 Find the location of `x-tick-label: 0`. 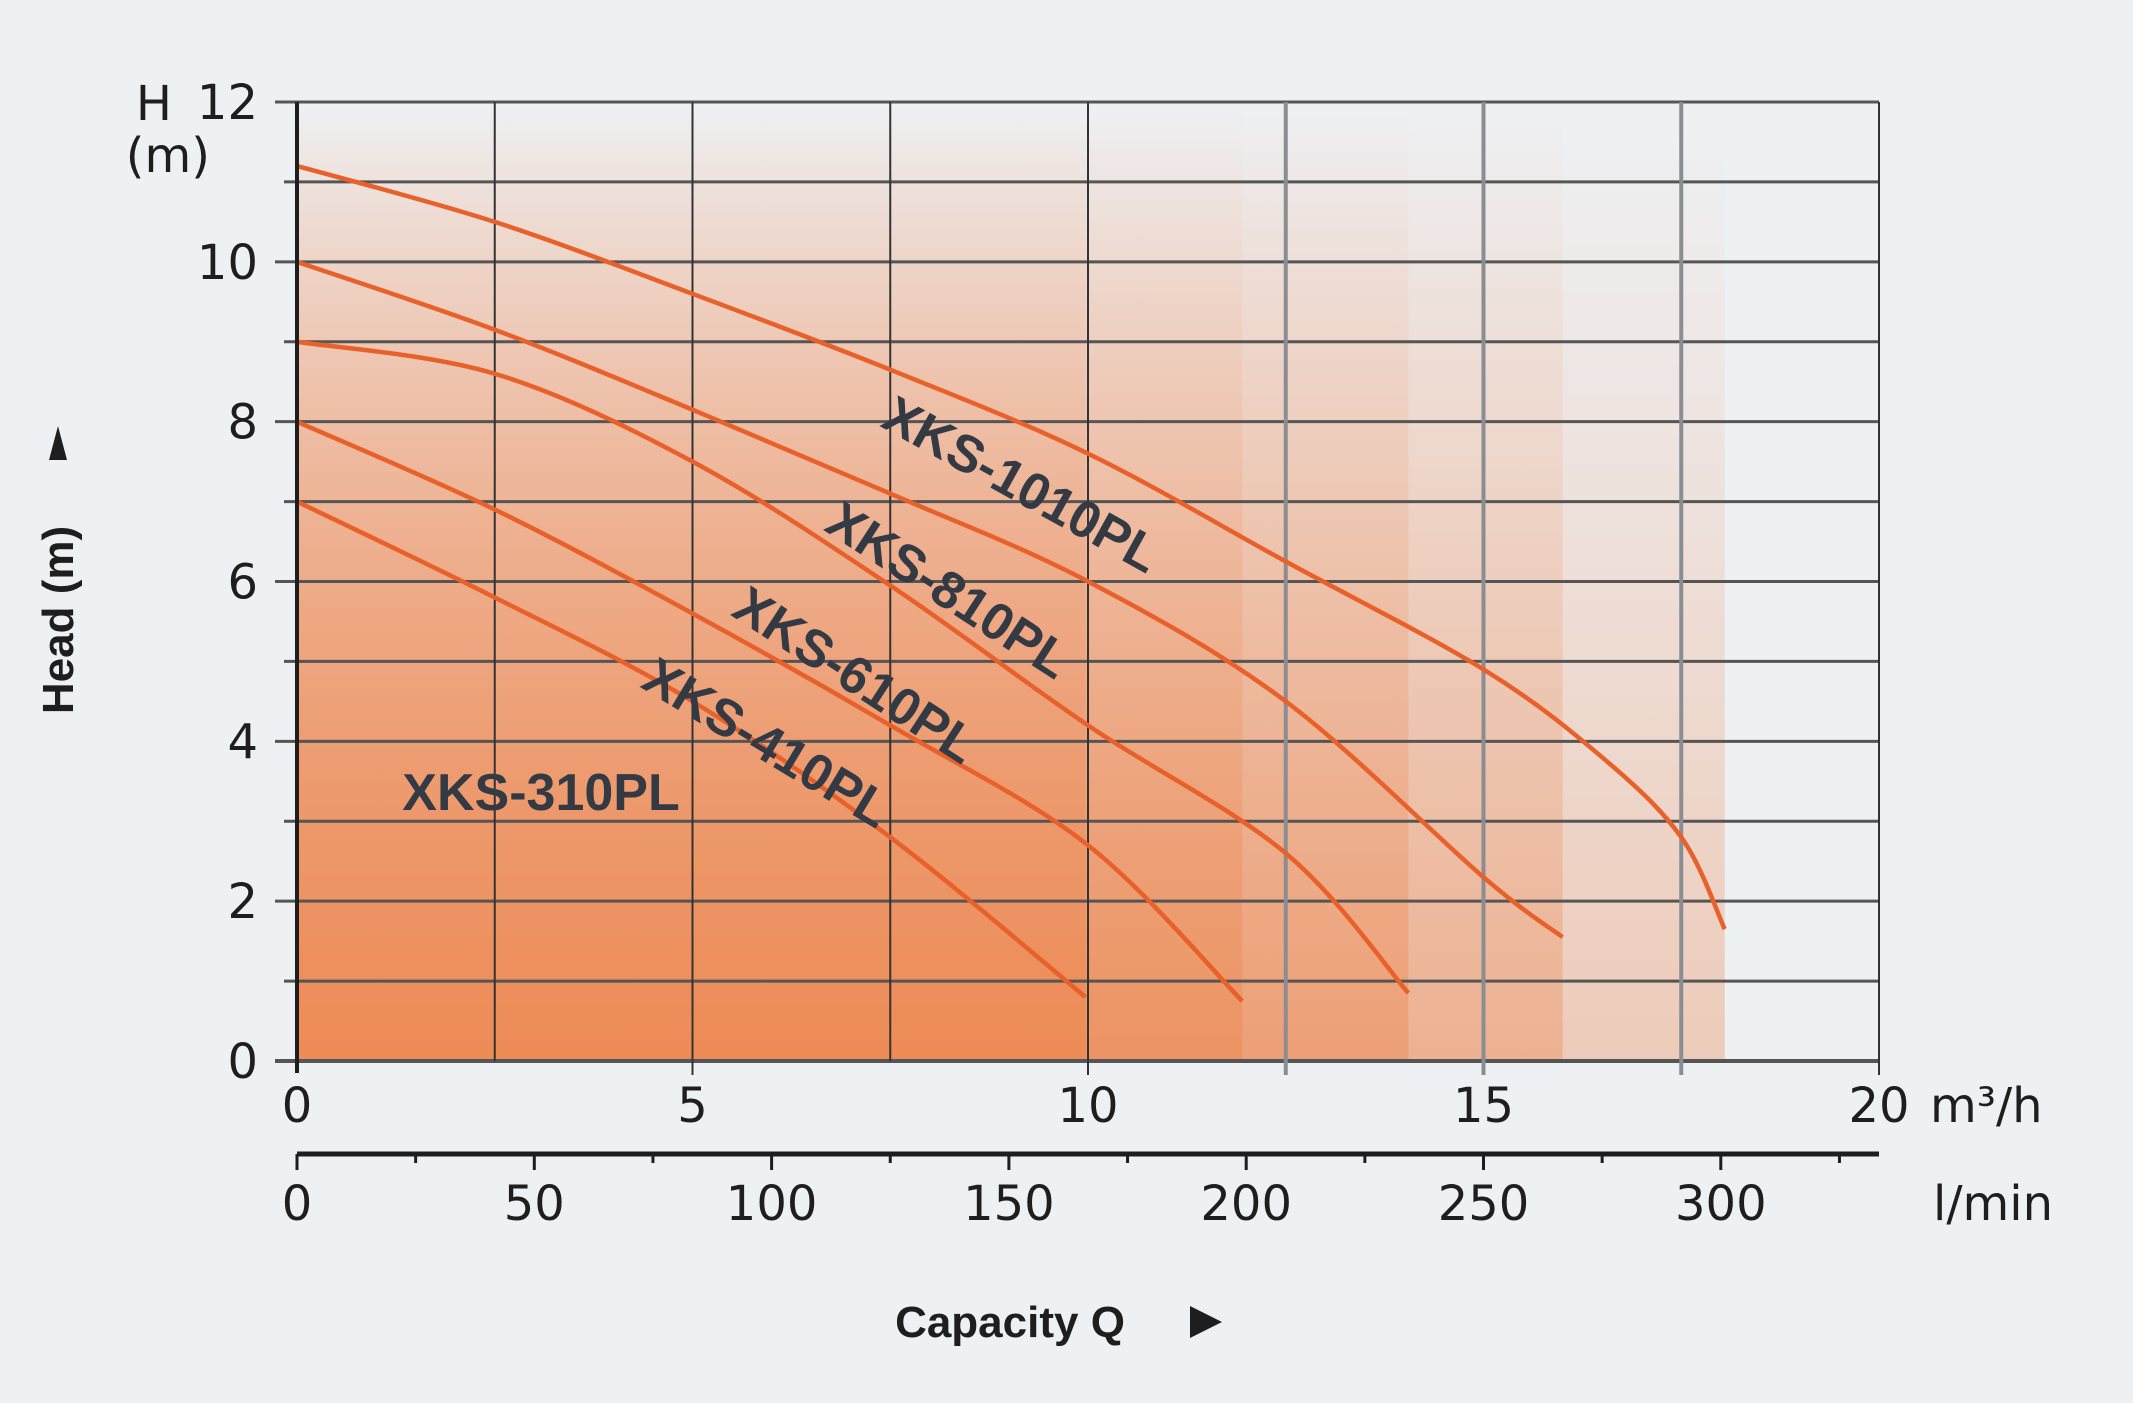

x-tick-label: 0 is located at coordinates (297, 1106).